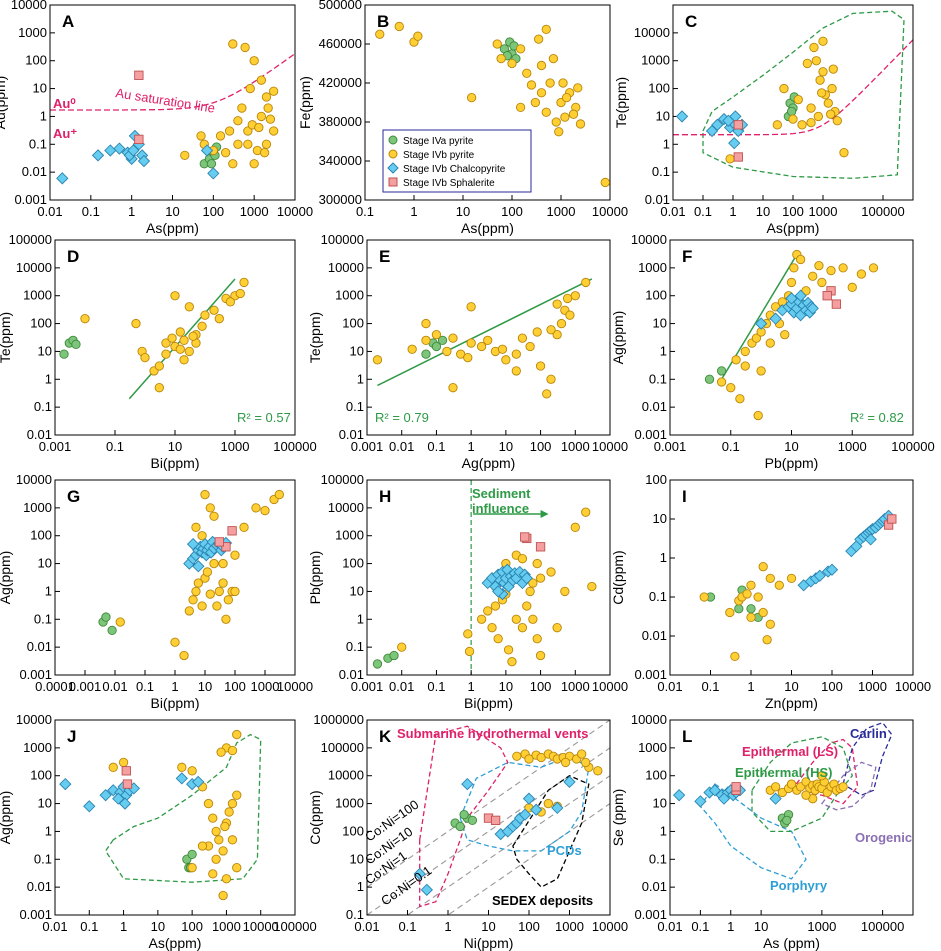 The width and height of the screenshot is (941, 951). What do you see at coordinates (344, 82) in the screenshot?
I see `y-tick: 420000` at bounding box center [344, 82].